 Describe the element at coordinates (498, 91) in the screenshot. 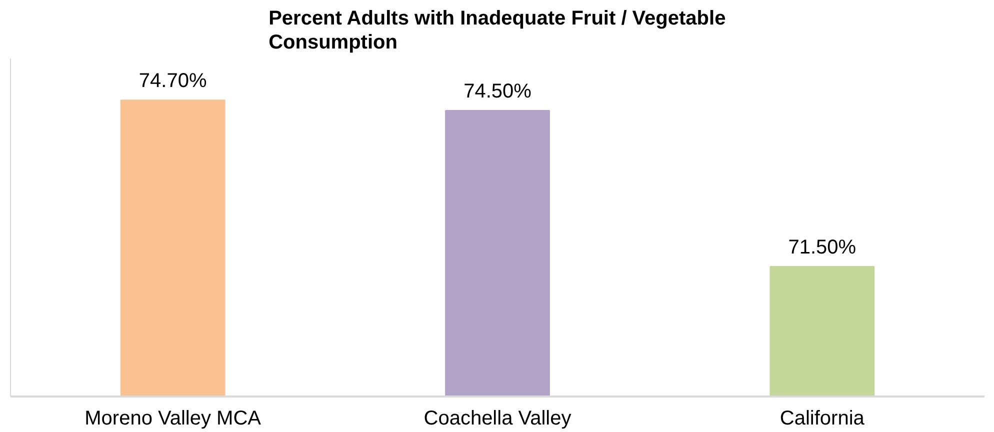

I see `data-label: 74.50%` at that location.